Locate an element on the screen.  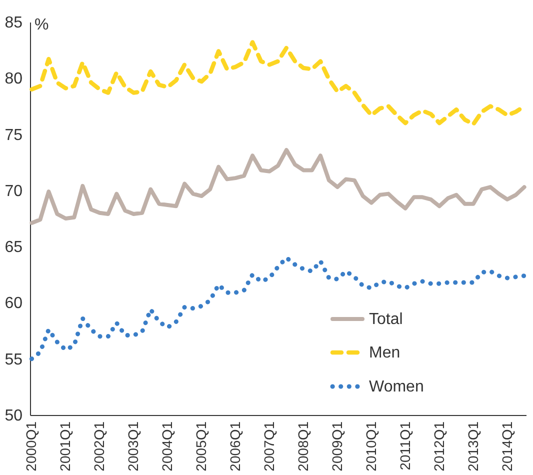
y-axis-title: % is located at coordinates (41, 25).